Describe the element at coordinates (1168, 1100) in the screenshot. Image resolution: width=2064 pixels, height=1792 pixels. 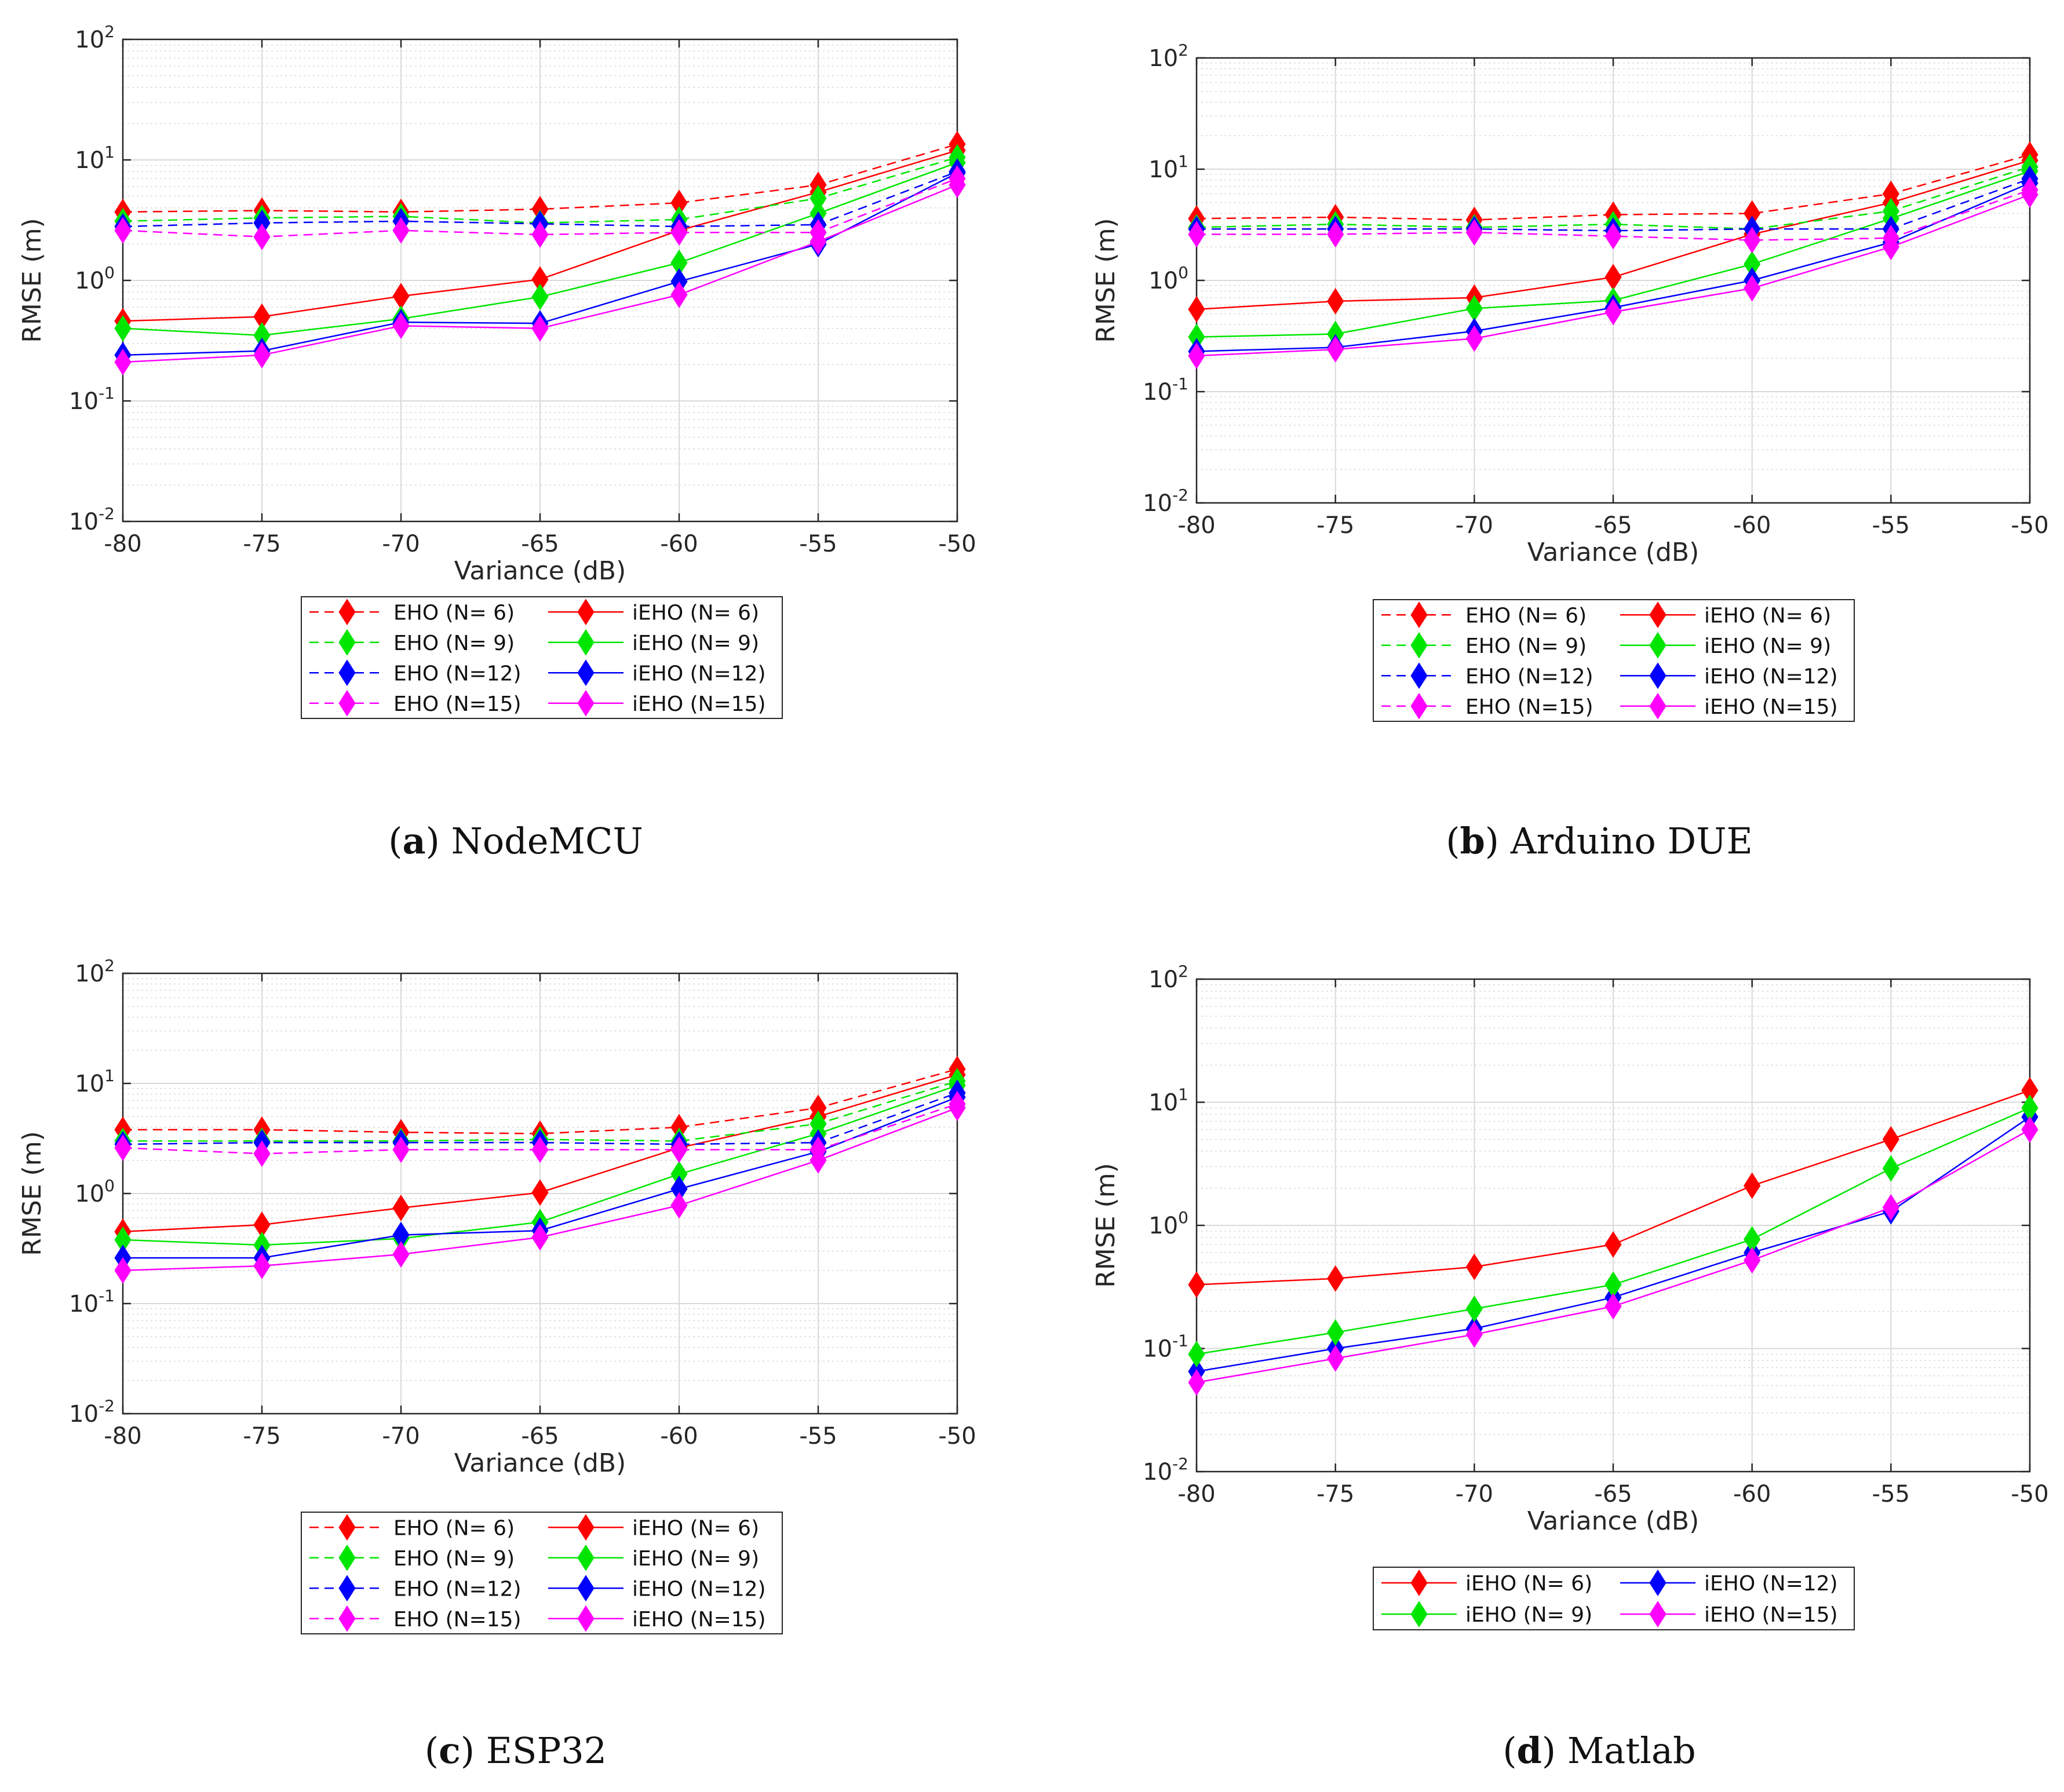
I see `y-tick-label: 10¹` at that location.